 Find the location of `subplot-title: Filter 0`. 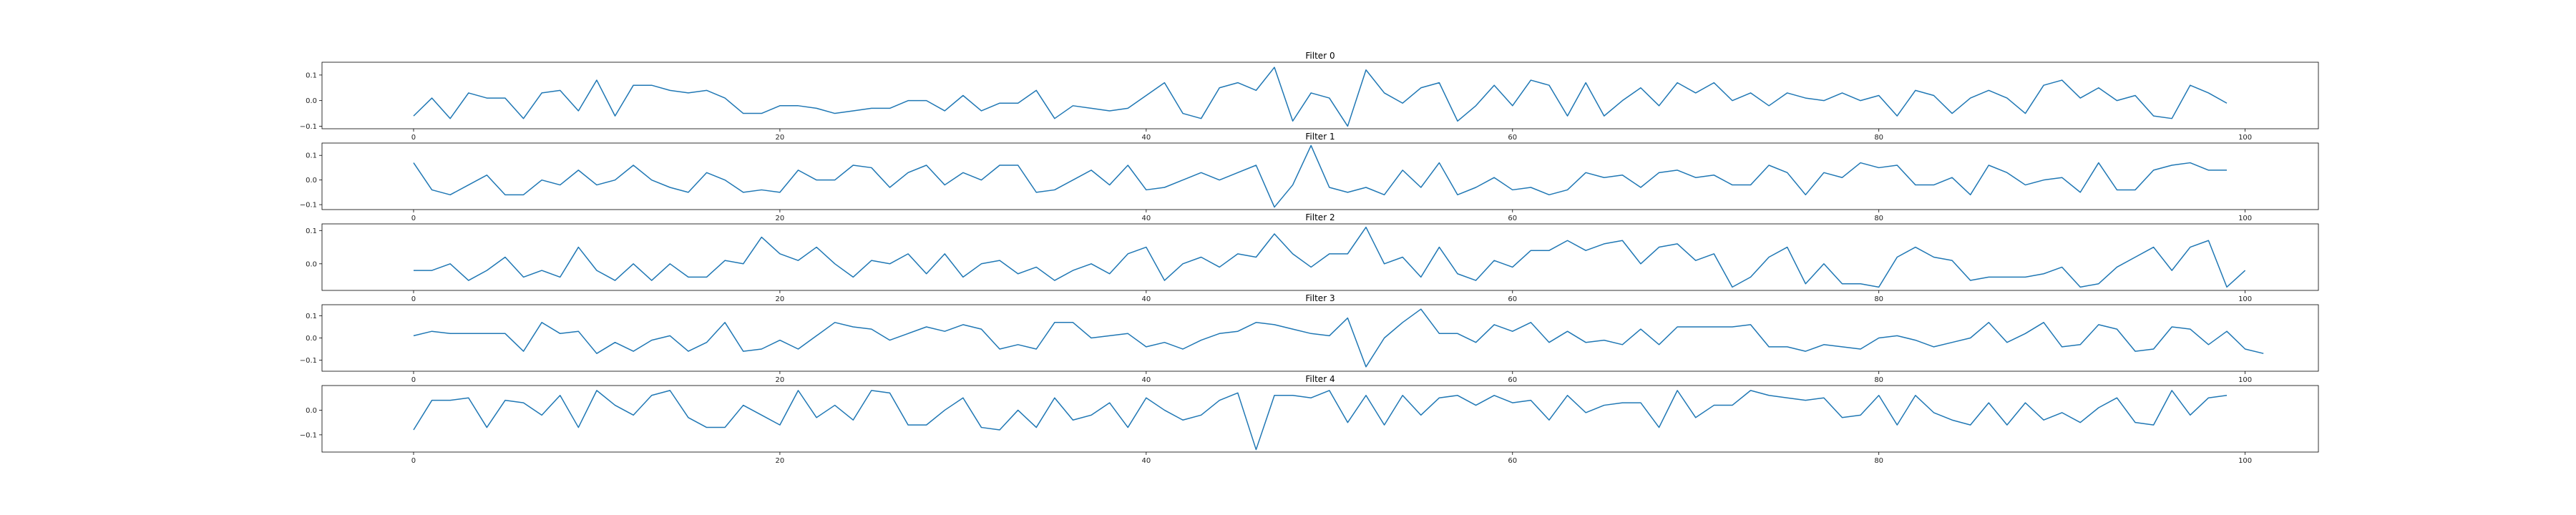

subplot-title: Filter 0 is located at coordinates (1320, 56).